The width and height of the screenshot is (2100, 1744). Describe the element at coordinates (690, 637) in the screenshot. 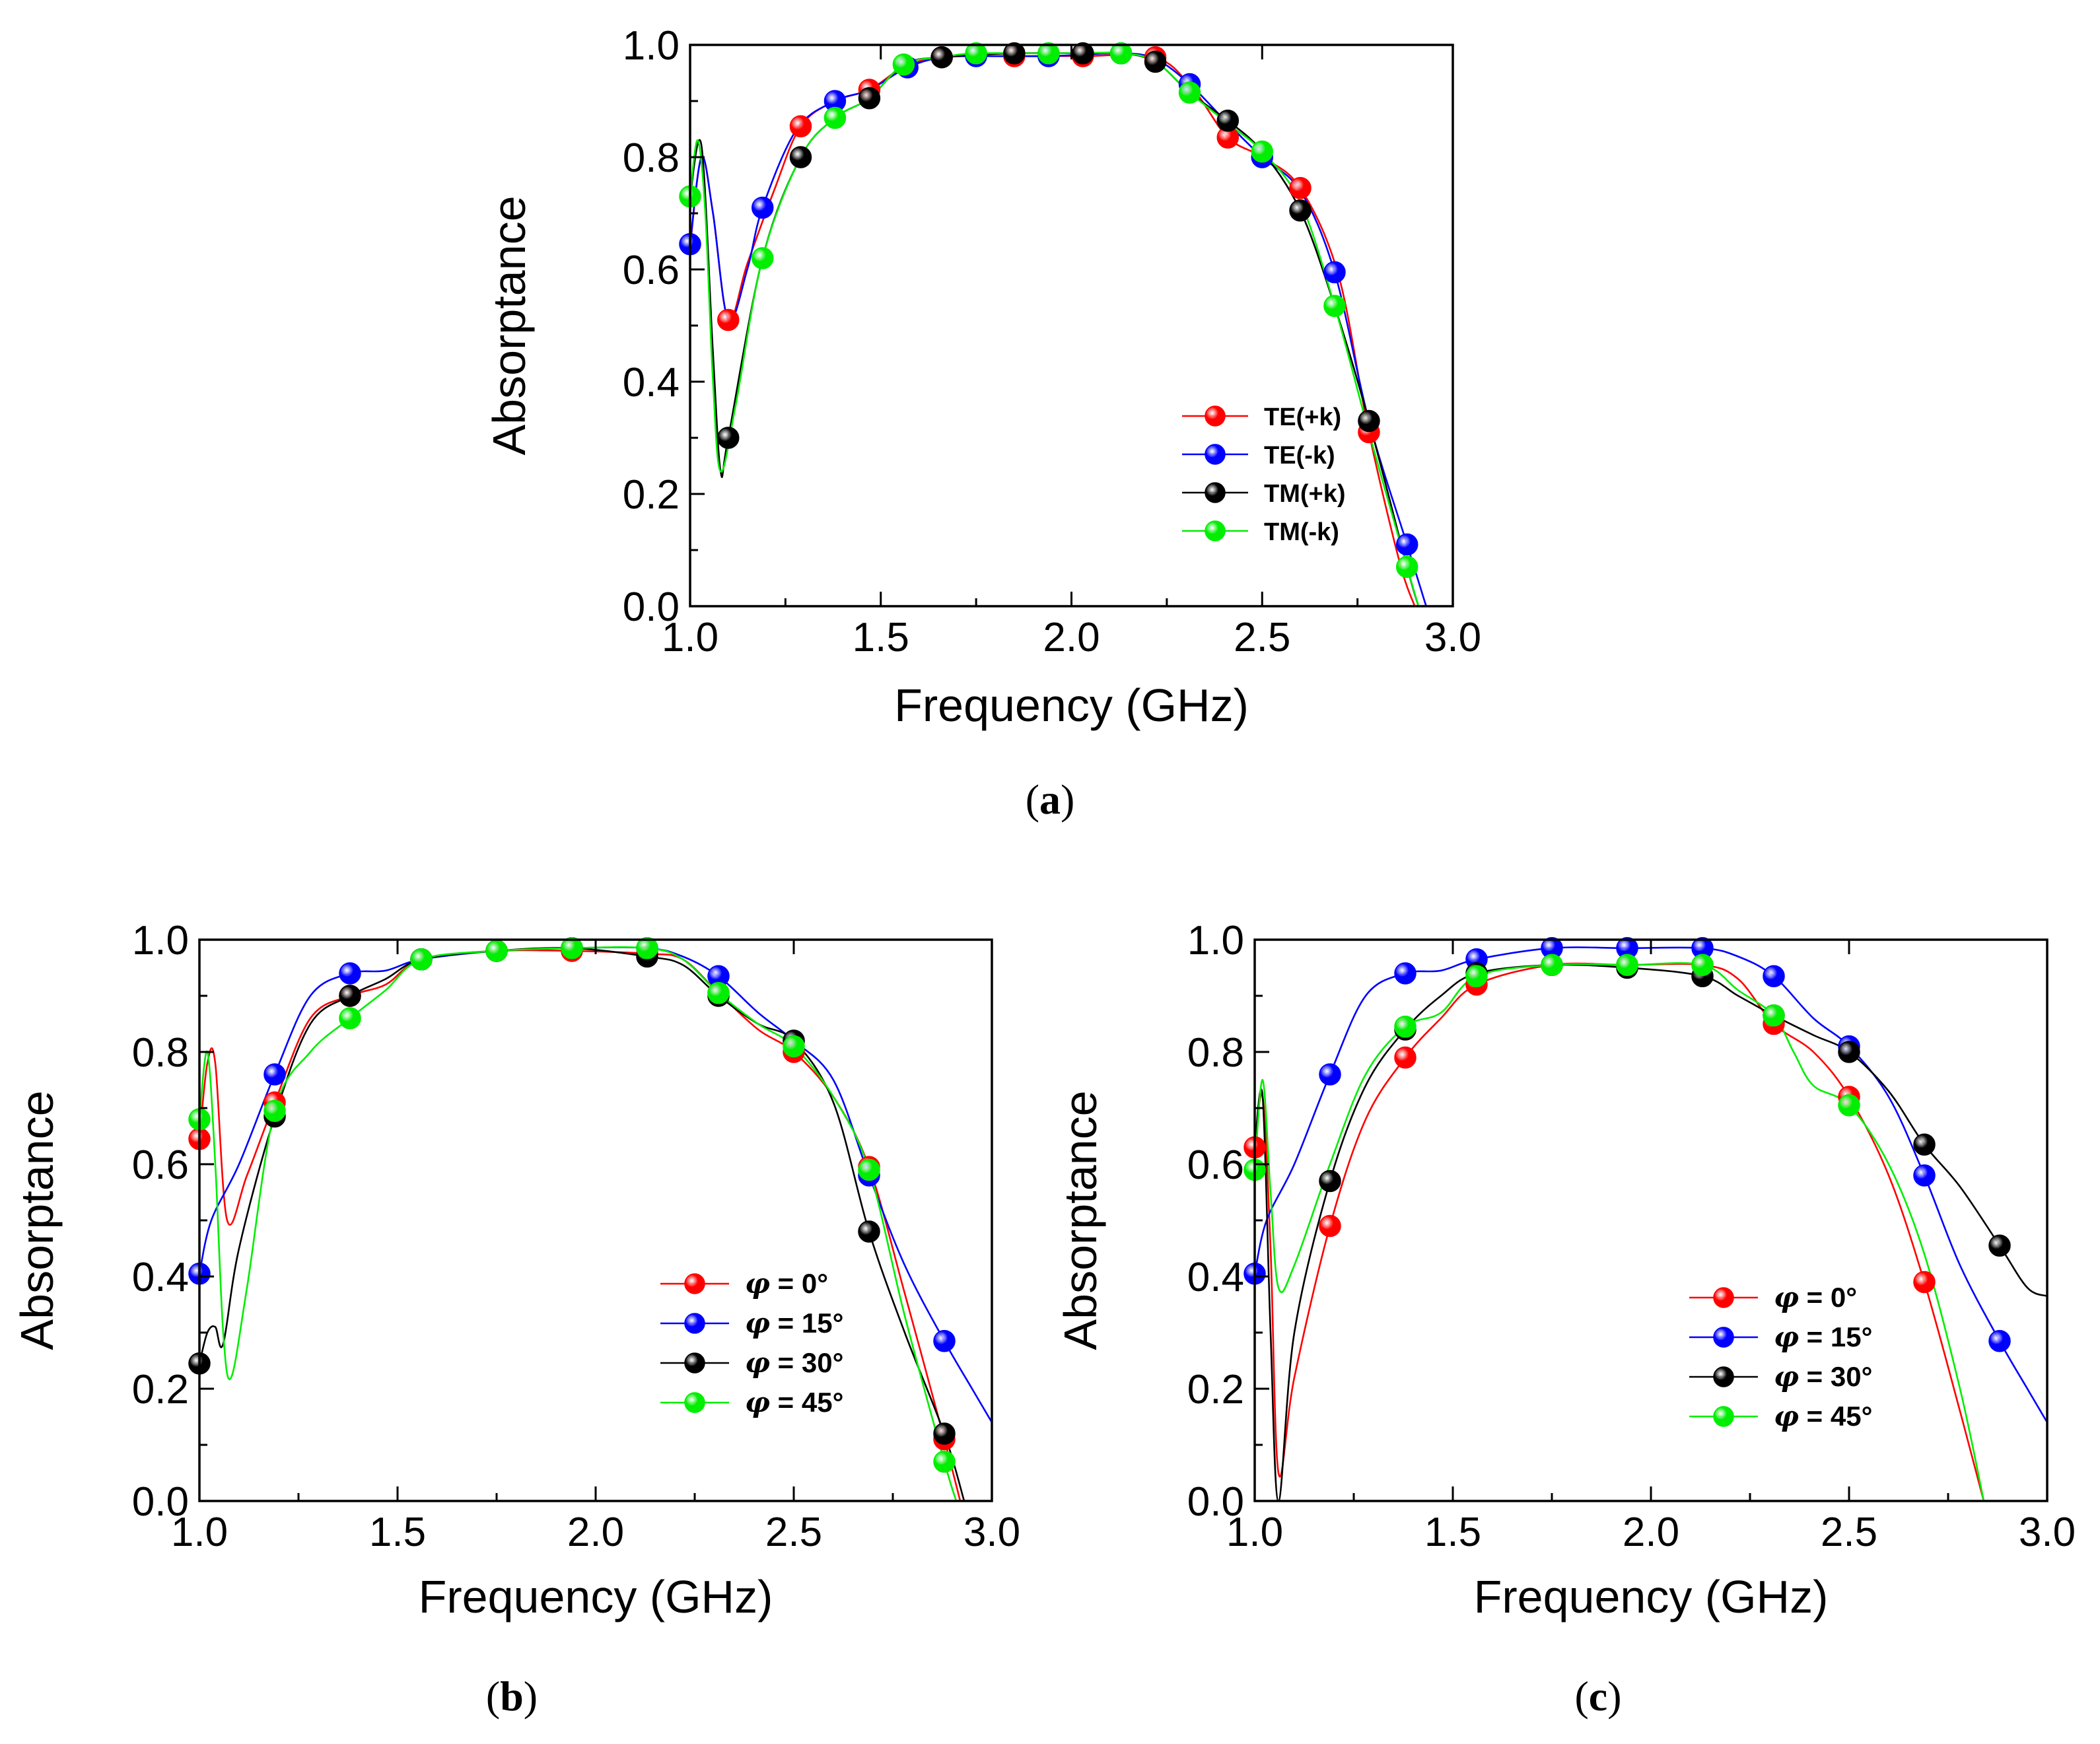

I see `x-tick-label-a-1: 1.0` at that location.